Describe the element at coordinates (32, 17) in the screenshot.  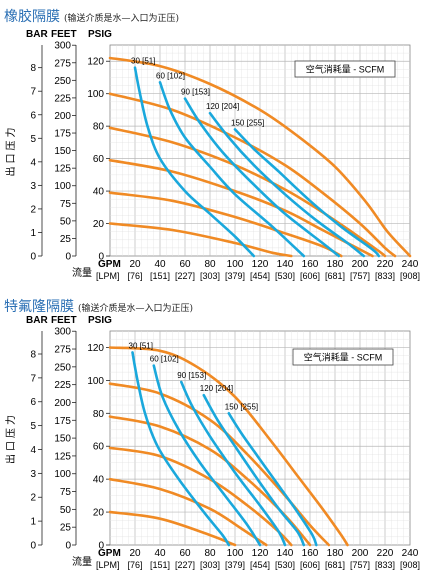
I see `title-text: 橡胶隔膜` at that location.